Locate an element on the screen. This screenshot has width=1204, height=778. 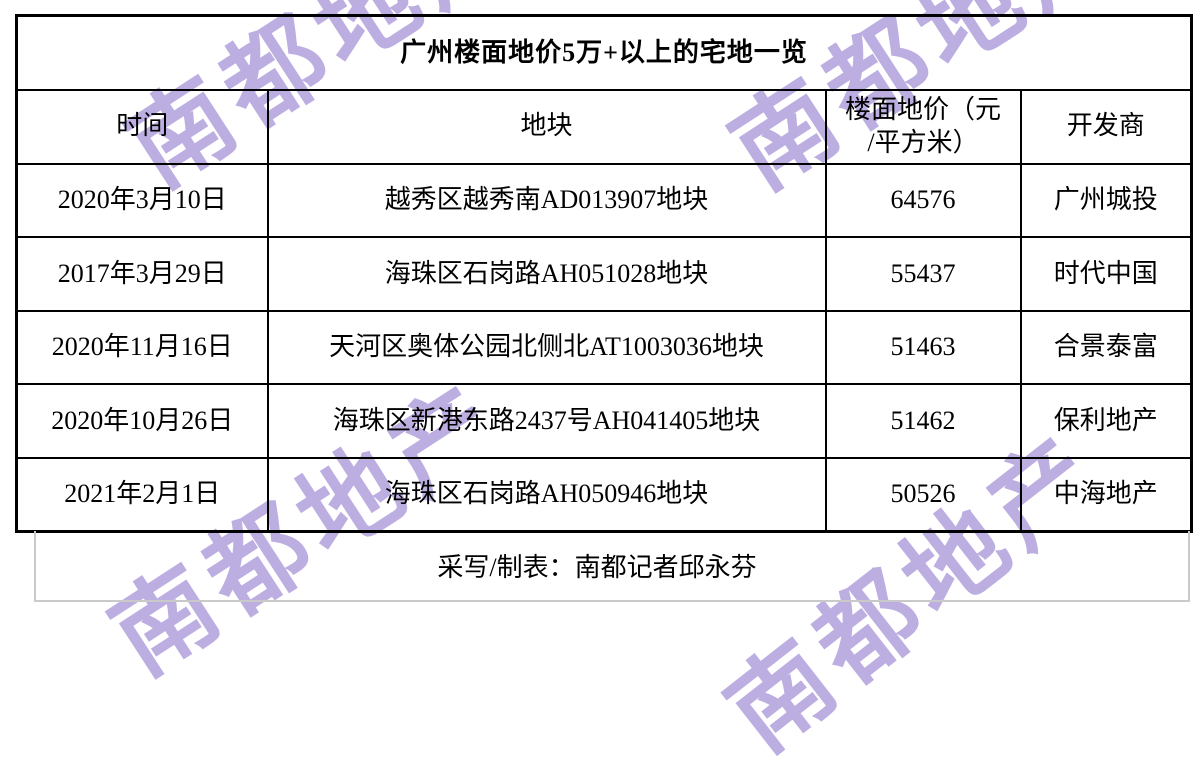
cell-date: 2020年3月10日 is located at coordinates (142, 200).